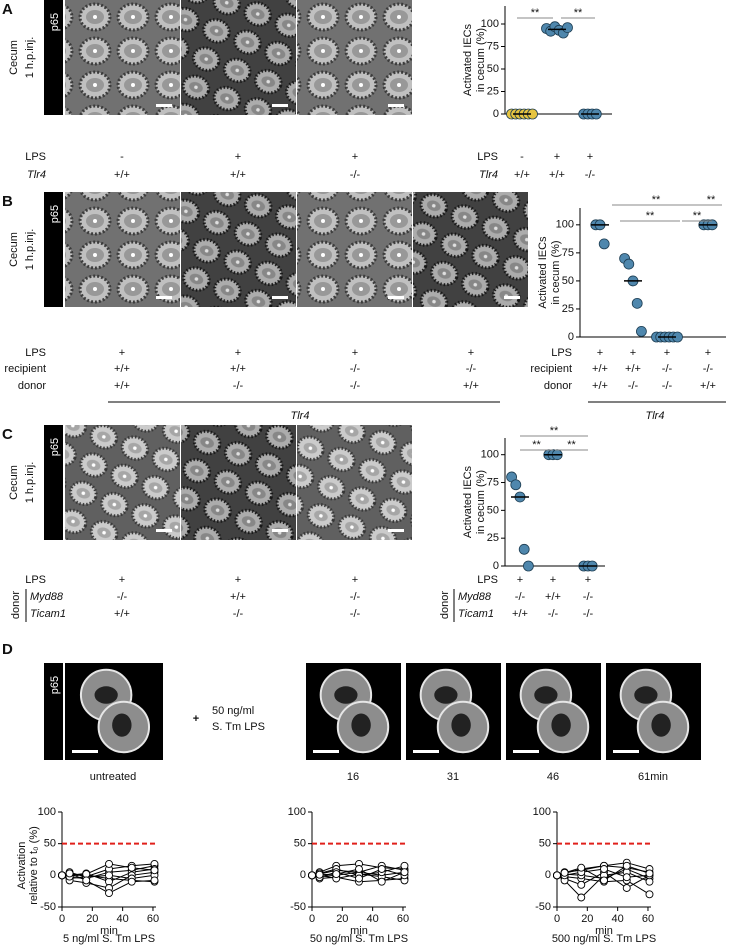  Describe the element at coordinates (109, 939) in the screenshot. I see `chart-title: 5 ng/ml S. Tm LPS` at that location.